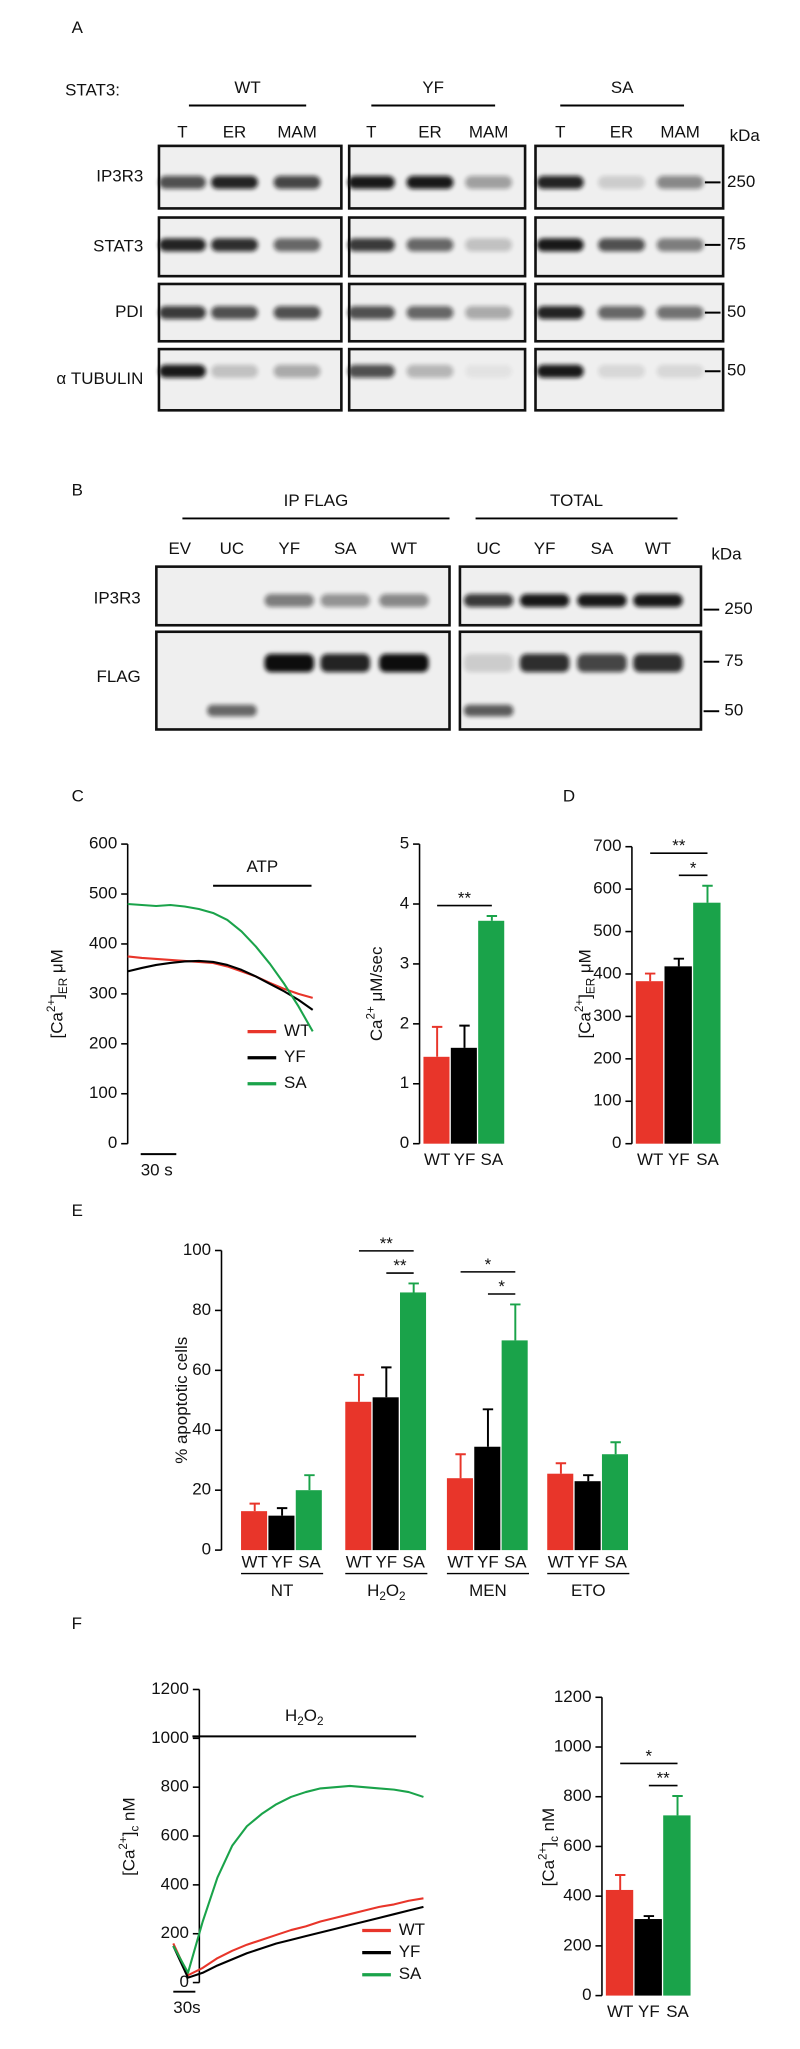 This screenshot has height=2049, width=800. Describe the element at coordinates (733, 710) in the screenshot. I see `marker-label: 50` at that location.